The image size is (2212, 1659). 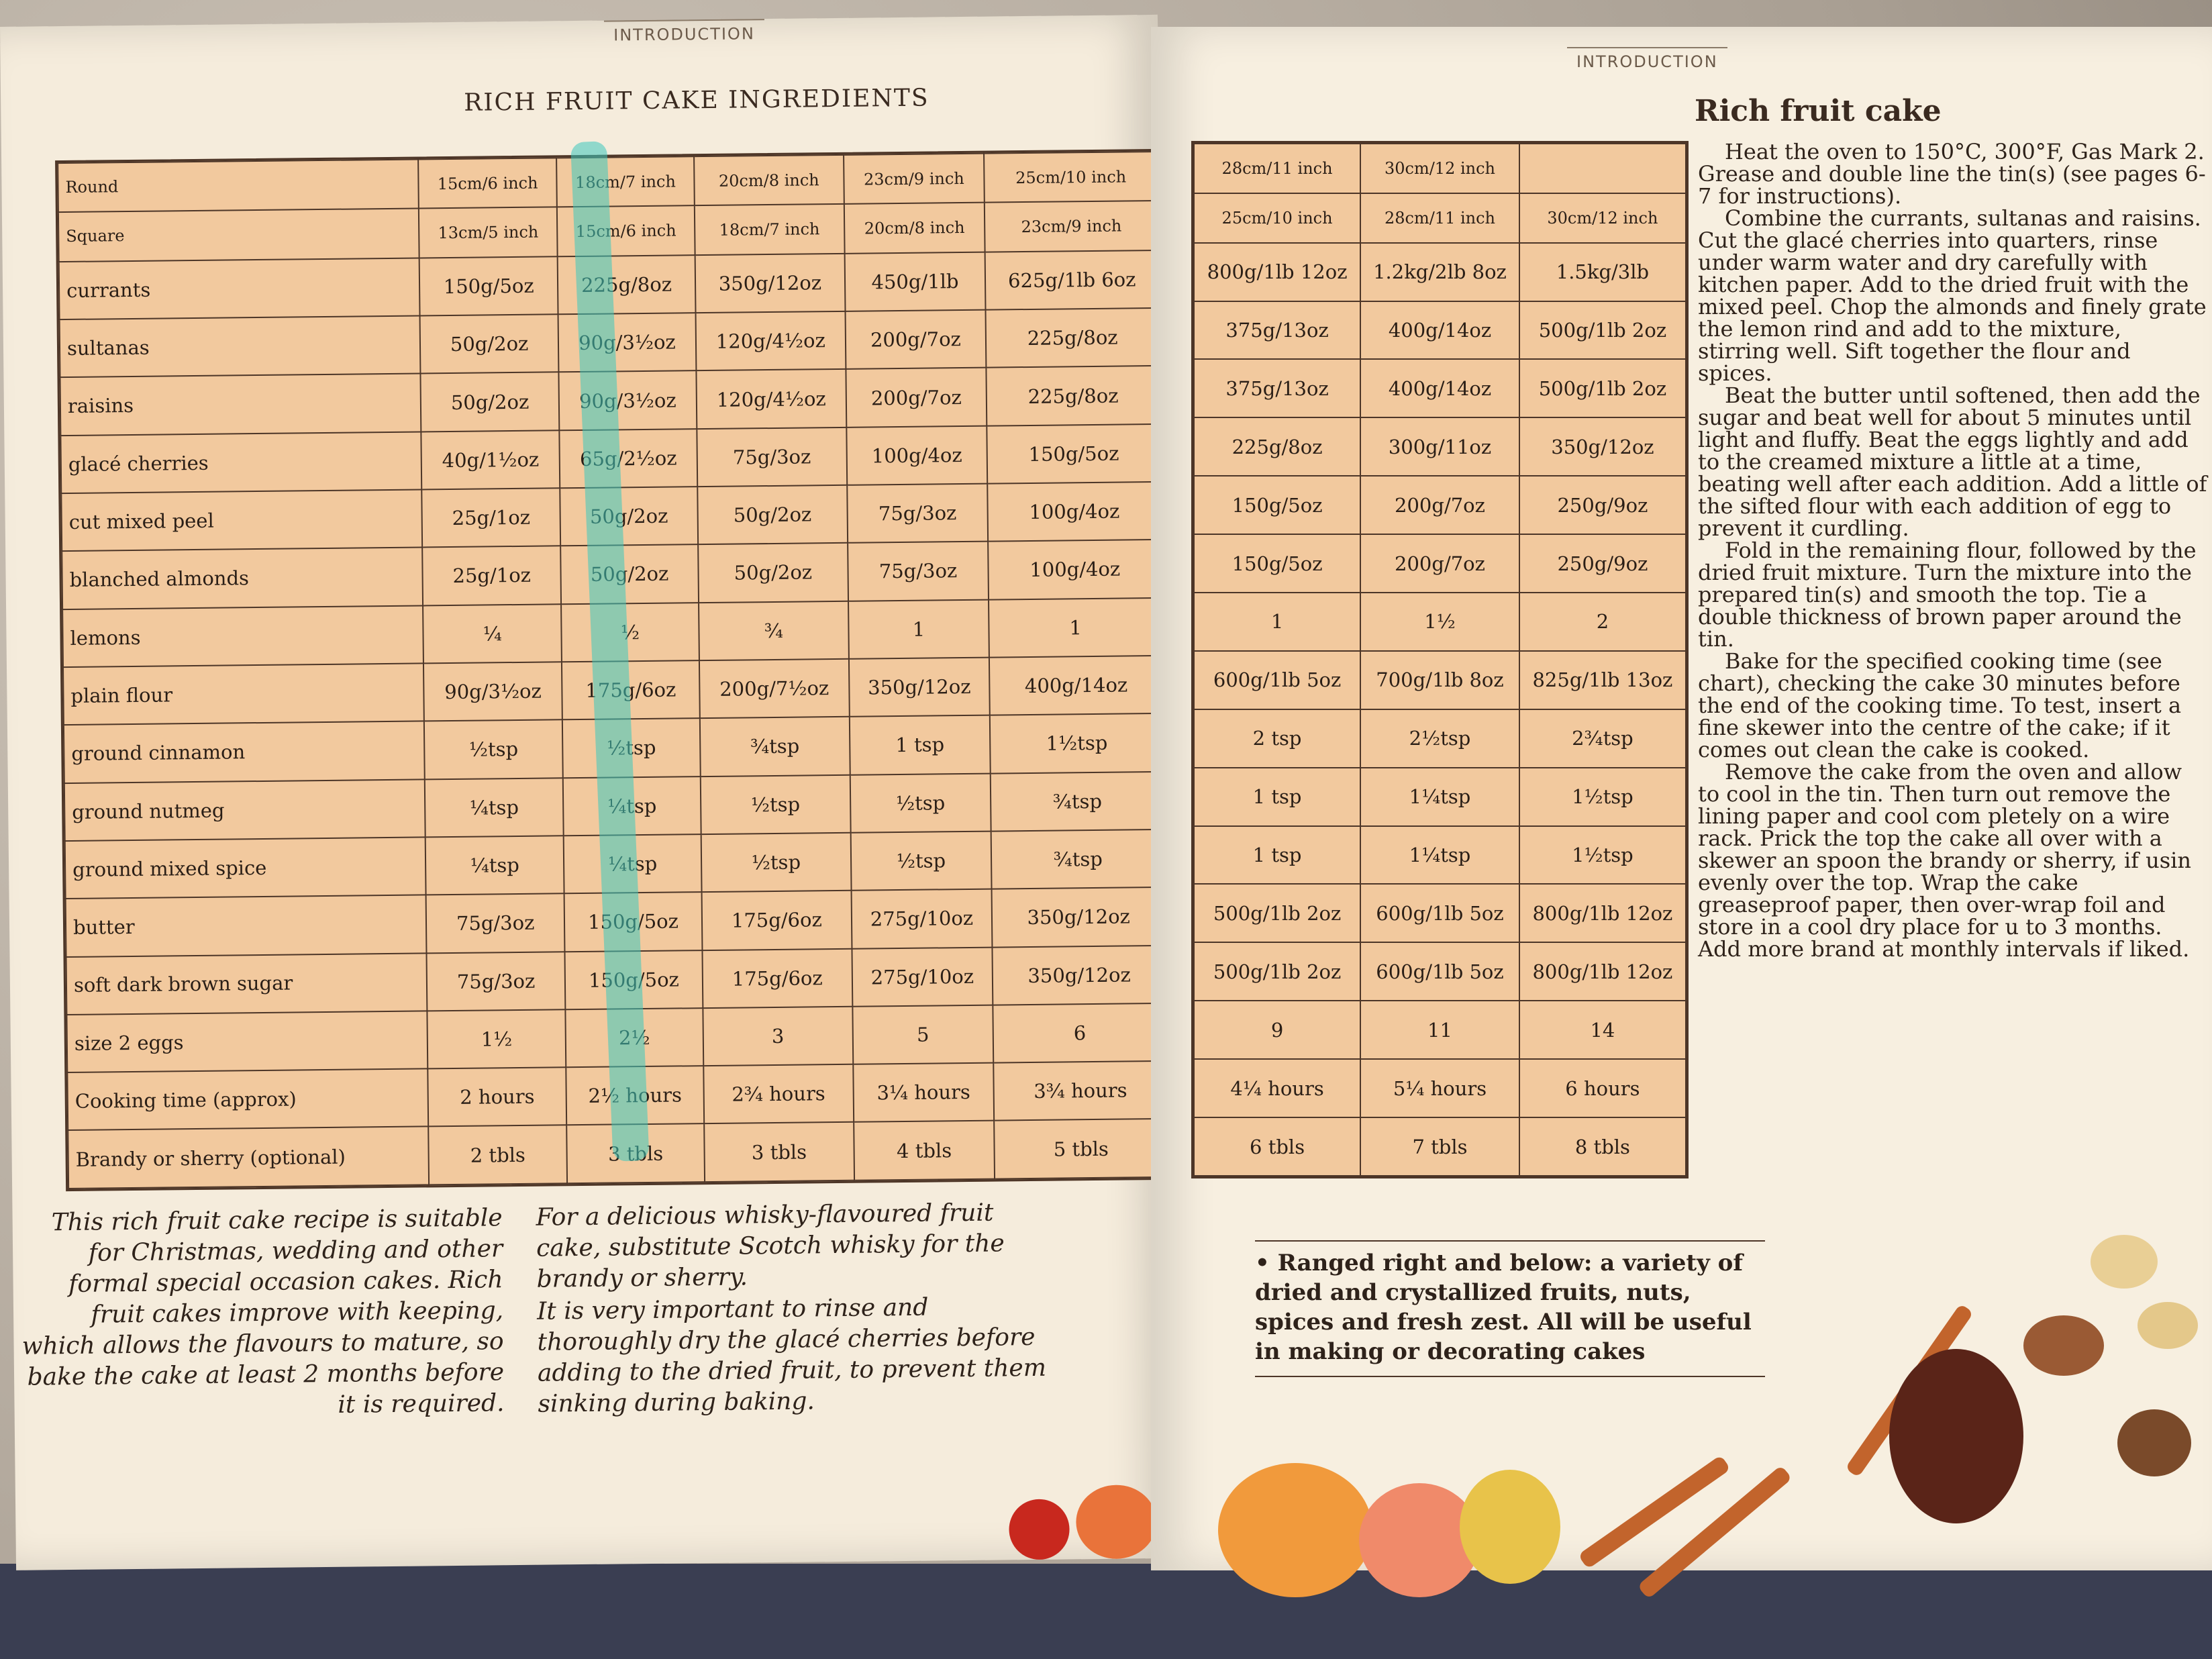 I want to click on table-cell: 9, so click(x=1277, y=1030).